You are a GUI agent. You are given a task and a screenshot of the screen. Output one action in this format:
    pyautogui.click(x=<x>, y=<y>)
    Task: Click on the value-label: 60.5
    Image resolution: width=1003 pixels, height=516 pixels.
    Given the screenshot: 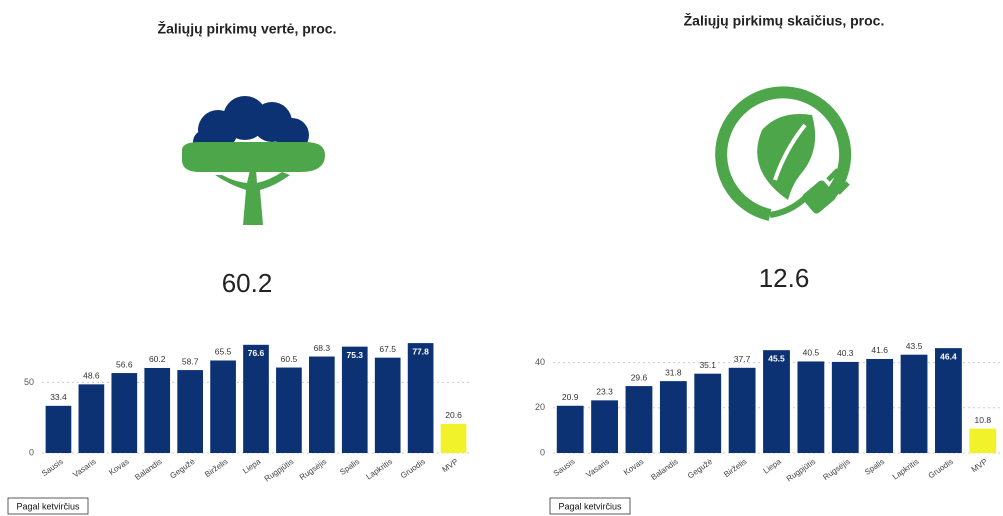 What is the action you would take?
    pyautogui.click(x=289, y=359)
    